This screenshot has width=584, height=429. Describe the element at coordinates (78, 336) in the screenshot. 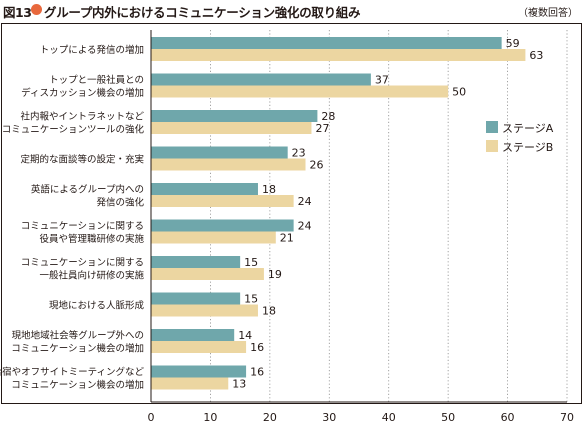

I see `category-label: 現地地域社会等グループ外への` at that location.